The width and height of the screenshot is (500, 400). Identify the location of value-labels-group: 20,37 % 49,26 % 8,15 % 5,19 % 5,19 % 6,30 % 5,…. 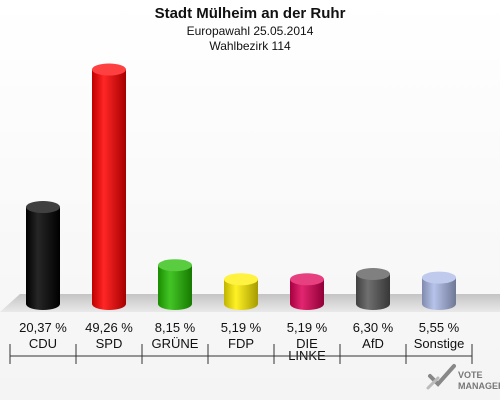
(239, 327).